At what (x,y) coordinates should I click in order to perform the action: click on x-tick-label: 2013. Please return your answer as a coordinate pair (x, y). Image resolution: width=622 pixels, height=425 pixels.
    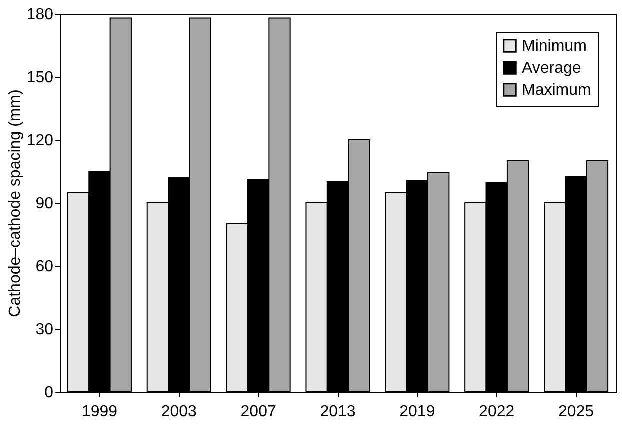
    Looking at the image, I should click on (338, 412).